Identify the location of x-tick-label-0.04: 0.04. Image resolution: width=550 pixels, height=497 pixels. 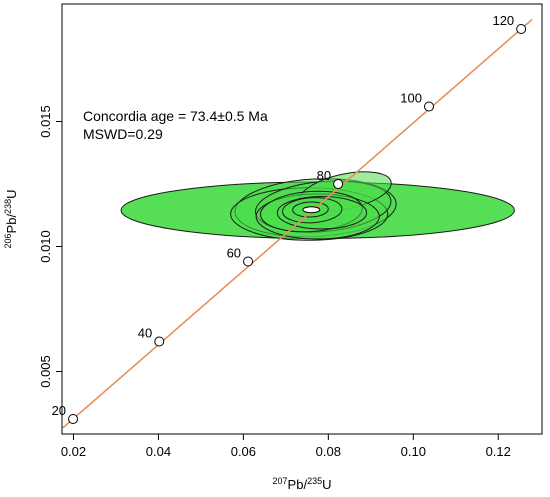
(158, 451).